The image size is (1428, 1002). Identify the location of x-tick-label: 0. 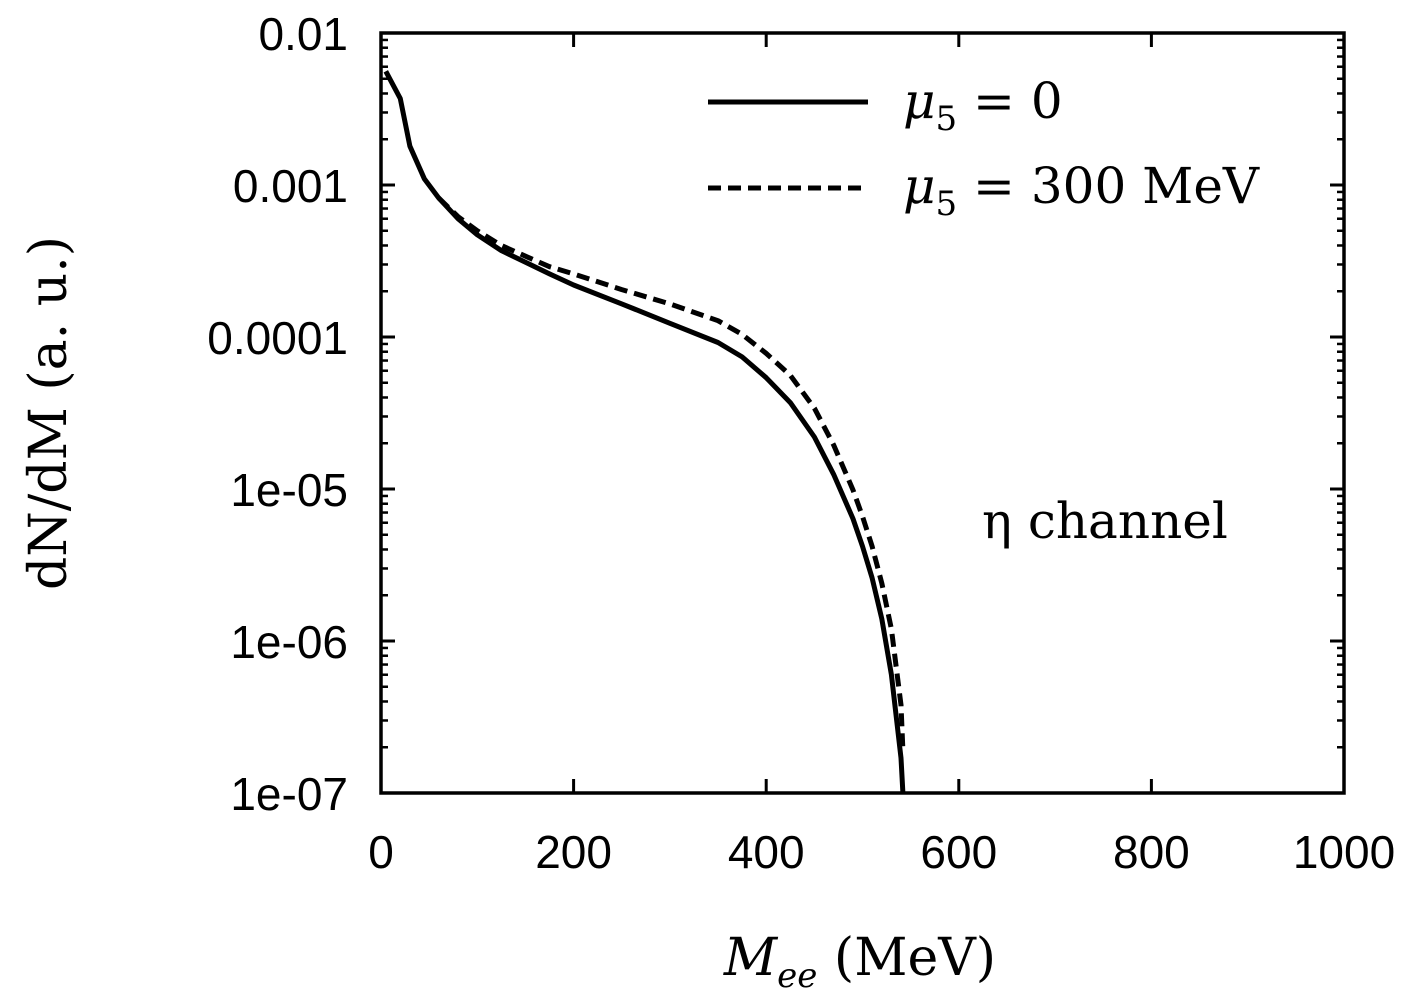
(381, 852).